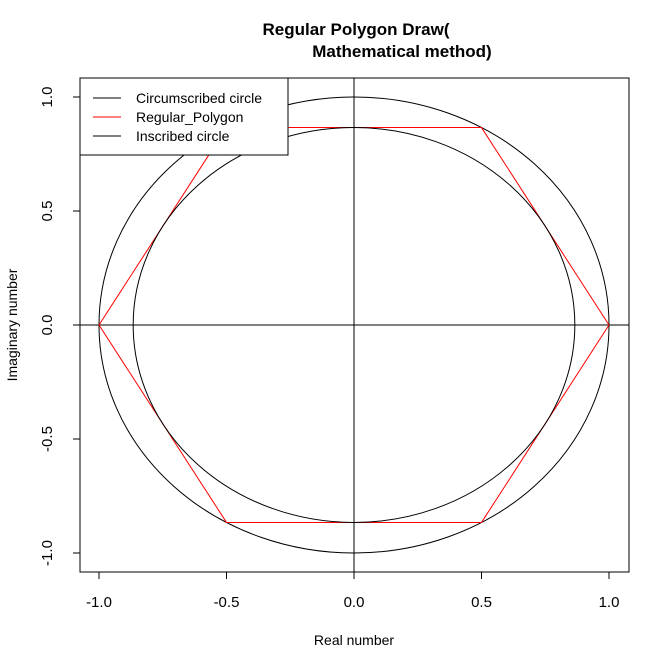  I want to click on y-axis-label: Imaginary number, so click(12, 324).